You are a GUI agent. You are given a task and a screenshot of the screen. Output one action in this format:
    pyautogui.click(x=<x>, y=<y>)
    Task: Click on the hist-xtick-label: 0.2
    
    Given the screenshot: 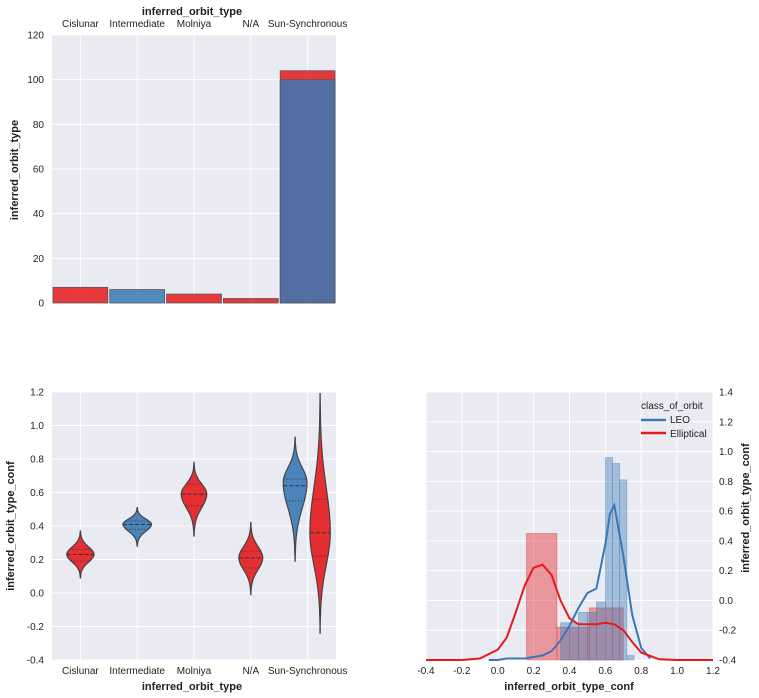 What is the action you would take?
    pyautogui.click(x=534, y=671)
    